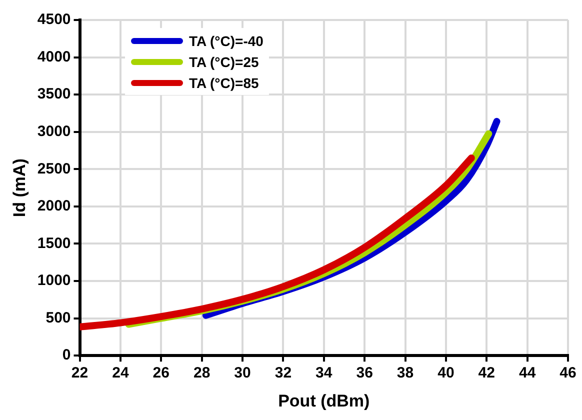  What do you see at coordinates (226, 40) in the screenshot?
I see `legend-label: TA (°C)=-40` at bounding box center [226, 40].